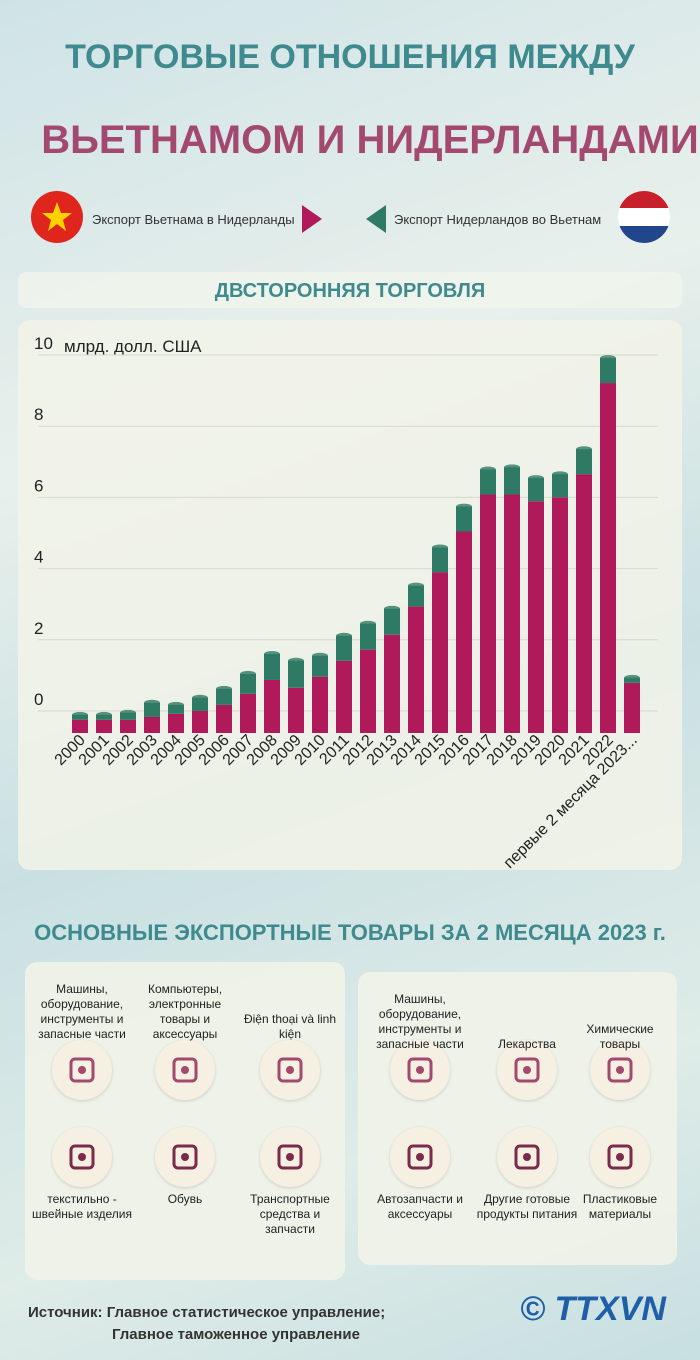 Image resolution: width=700 pixels, height=1360 pixels. Describe the element at coordinates (517, 1118) in the screenshot. I see `products-card` at that location.